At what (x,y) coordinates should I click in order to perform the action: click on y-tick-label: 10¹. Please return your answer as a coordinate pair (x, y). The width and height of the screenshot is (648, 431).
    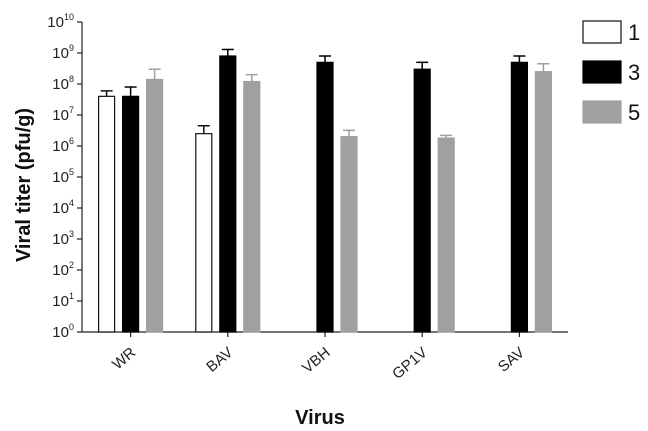
    Looking at the image, I should click on (63, 300).